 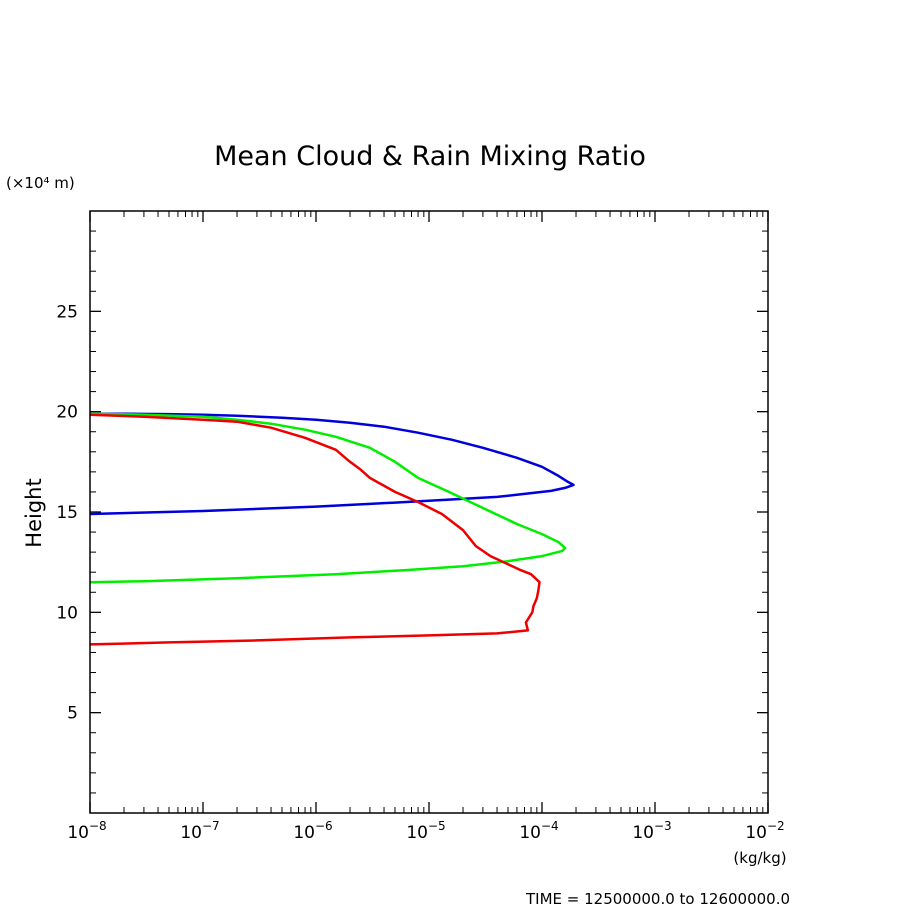 I want to click on y-axis-label: Height, so click(x=34, y=512).